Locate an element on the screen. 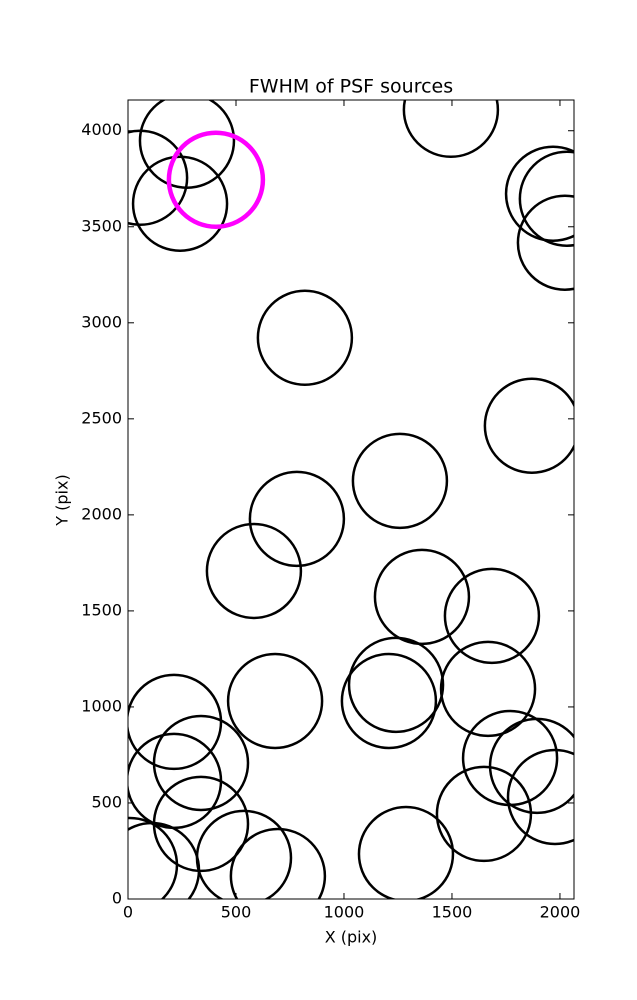  x-tick-label: 2000 is located at coordinates (560, 912).